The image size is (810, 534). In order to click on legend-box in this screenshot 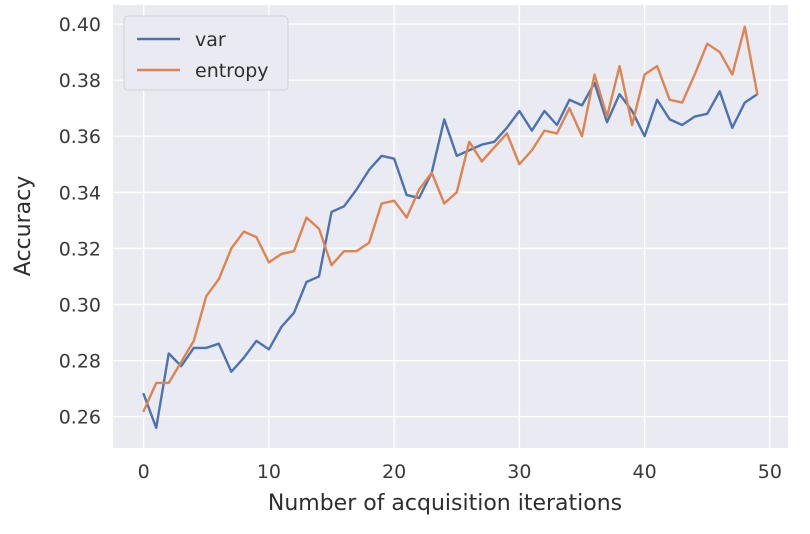, I will do `click(206, 53)`.